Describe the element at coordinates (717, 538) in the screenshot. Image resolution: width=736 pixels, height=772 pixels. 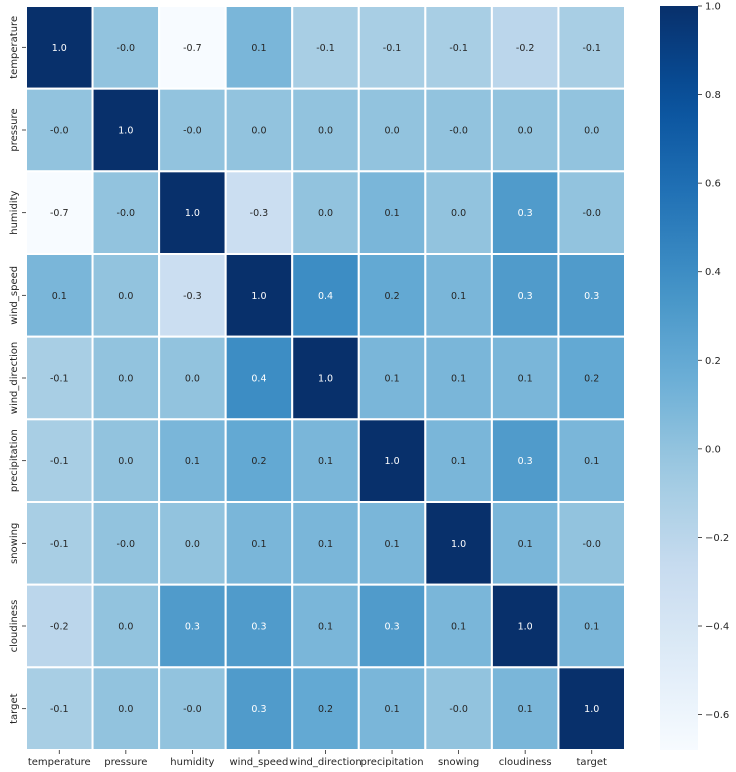
I see `colorbar-tick-label: −0.2` at that location.